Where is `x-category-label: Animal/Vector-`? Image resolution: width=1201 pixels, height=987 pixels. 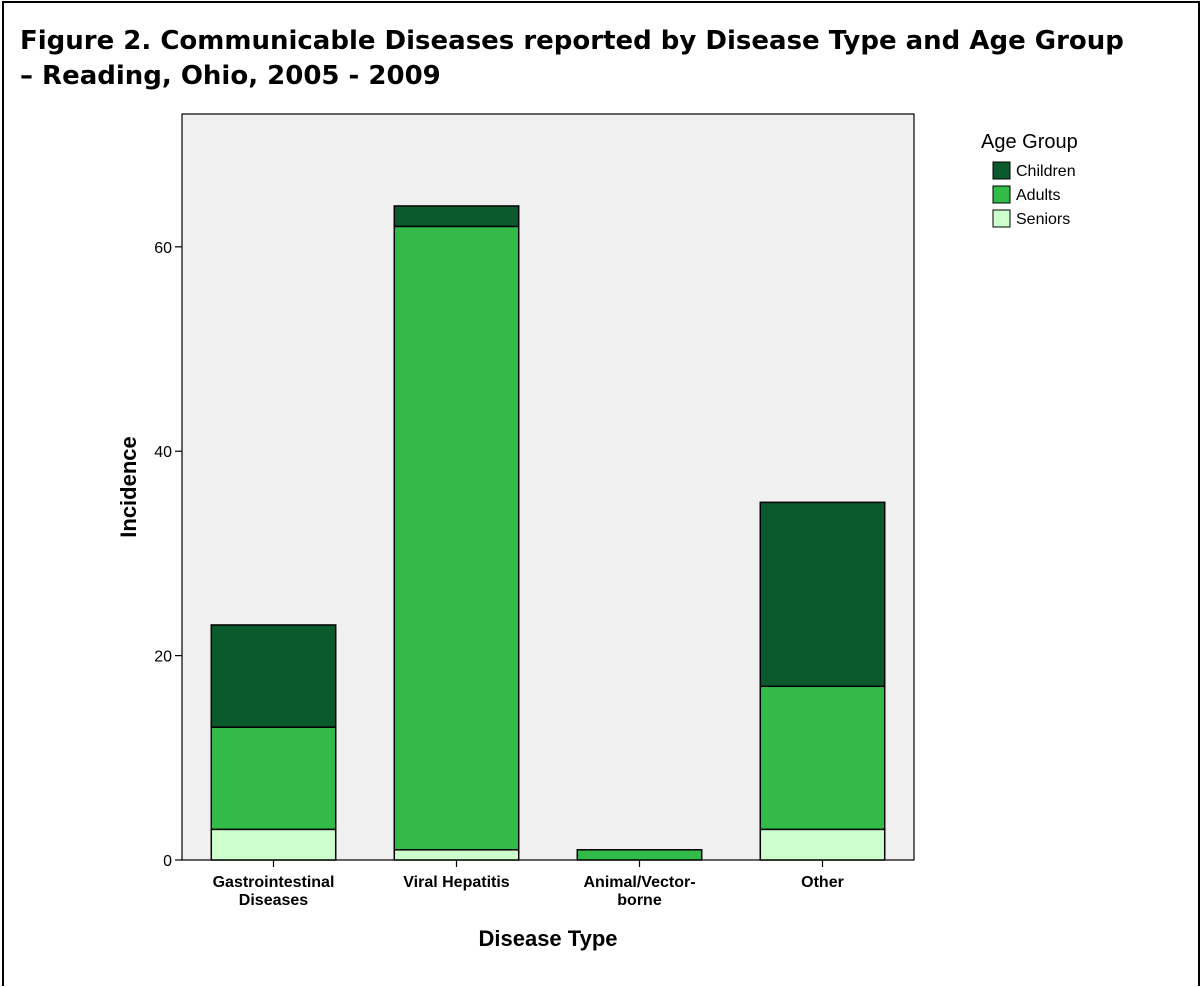
x-category-label: Animal/Vector- is located at coordinates (639, 882).